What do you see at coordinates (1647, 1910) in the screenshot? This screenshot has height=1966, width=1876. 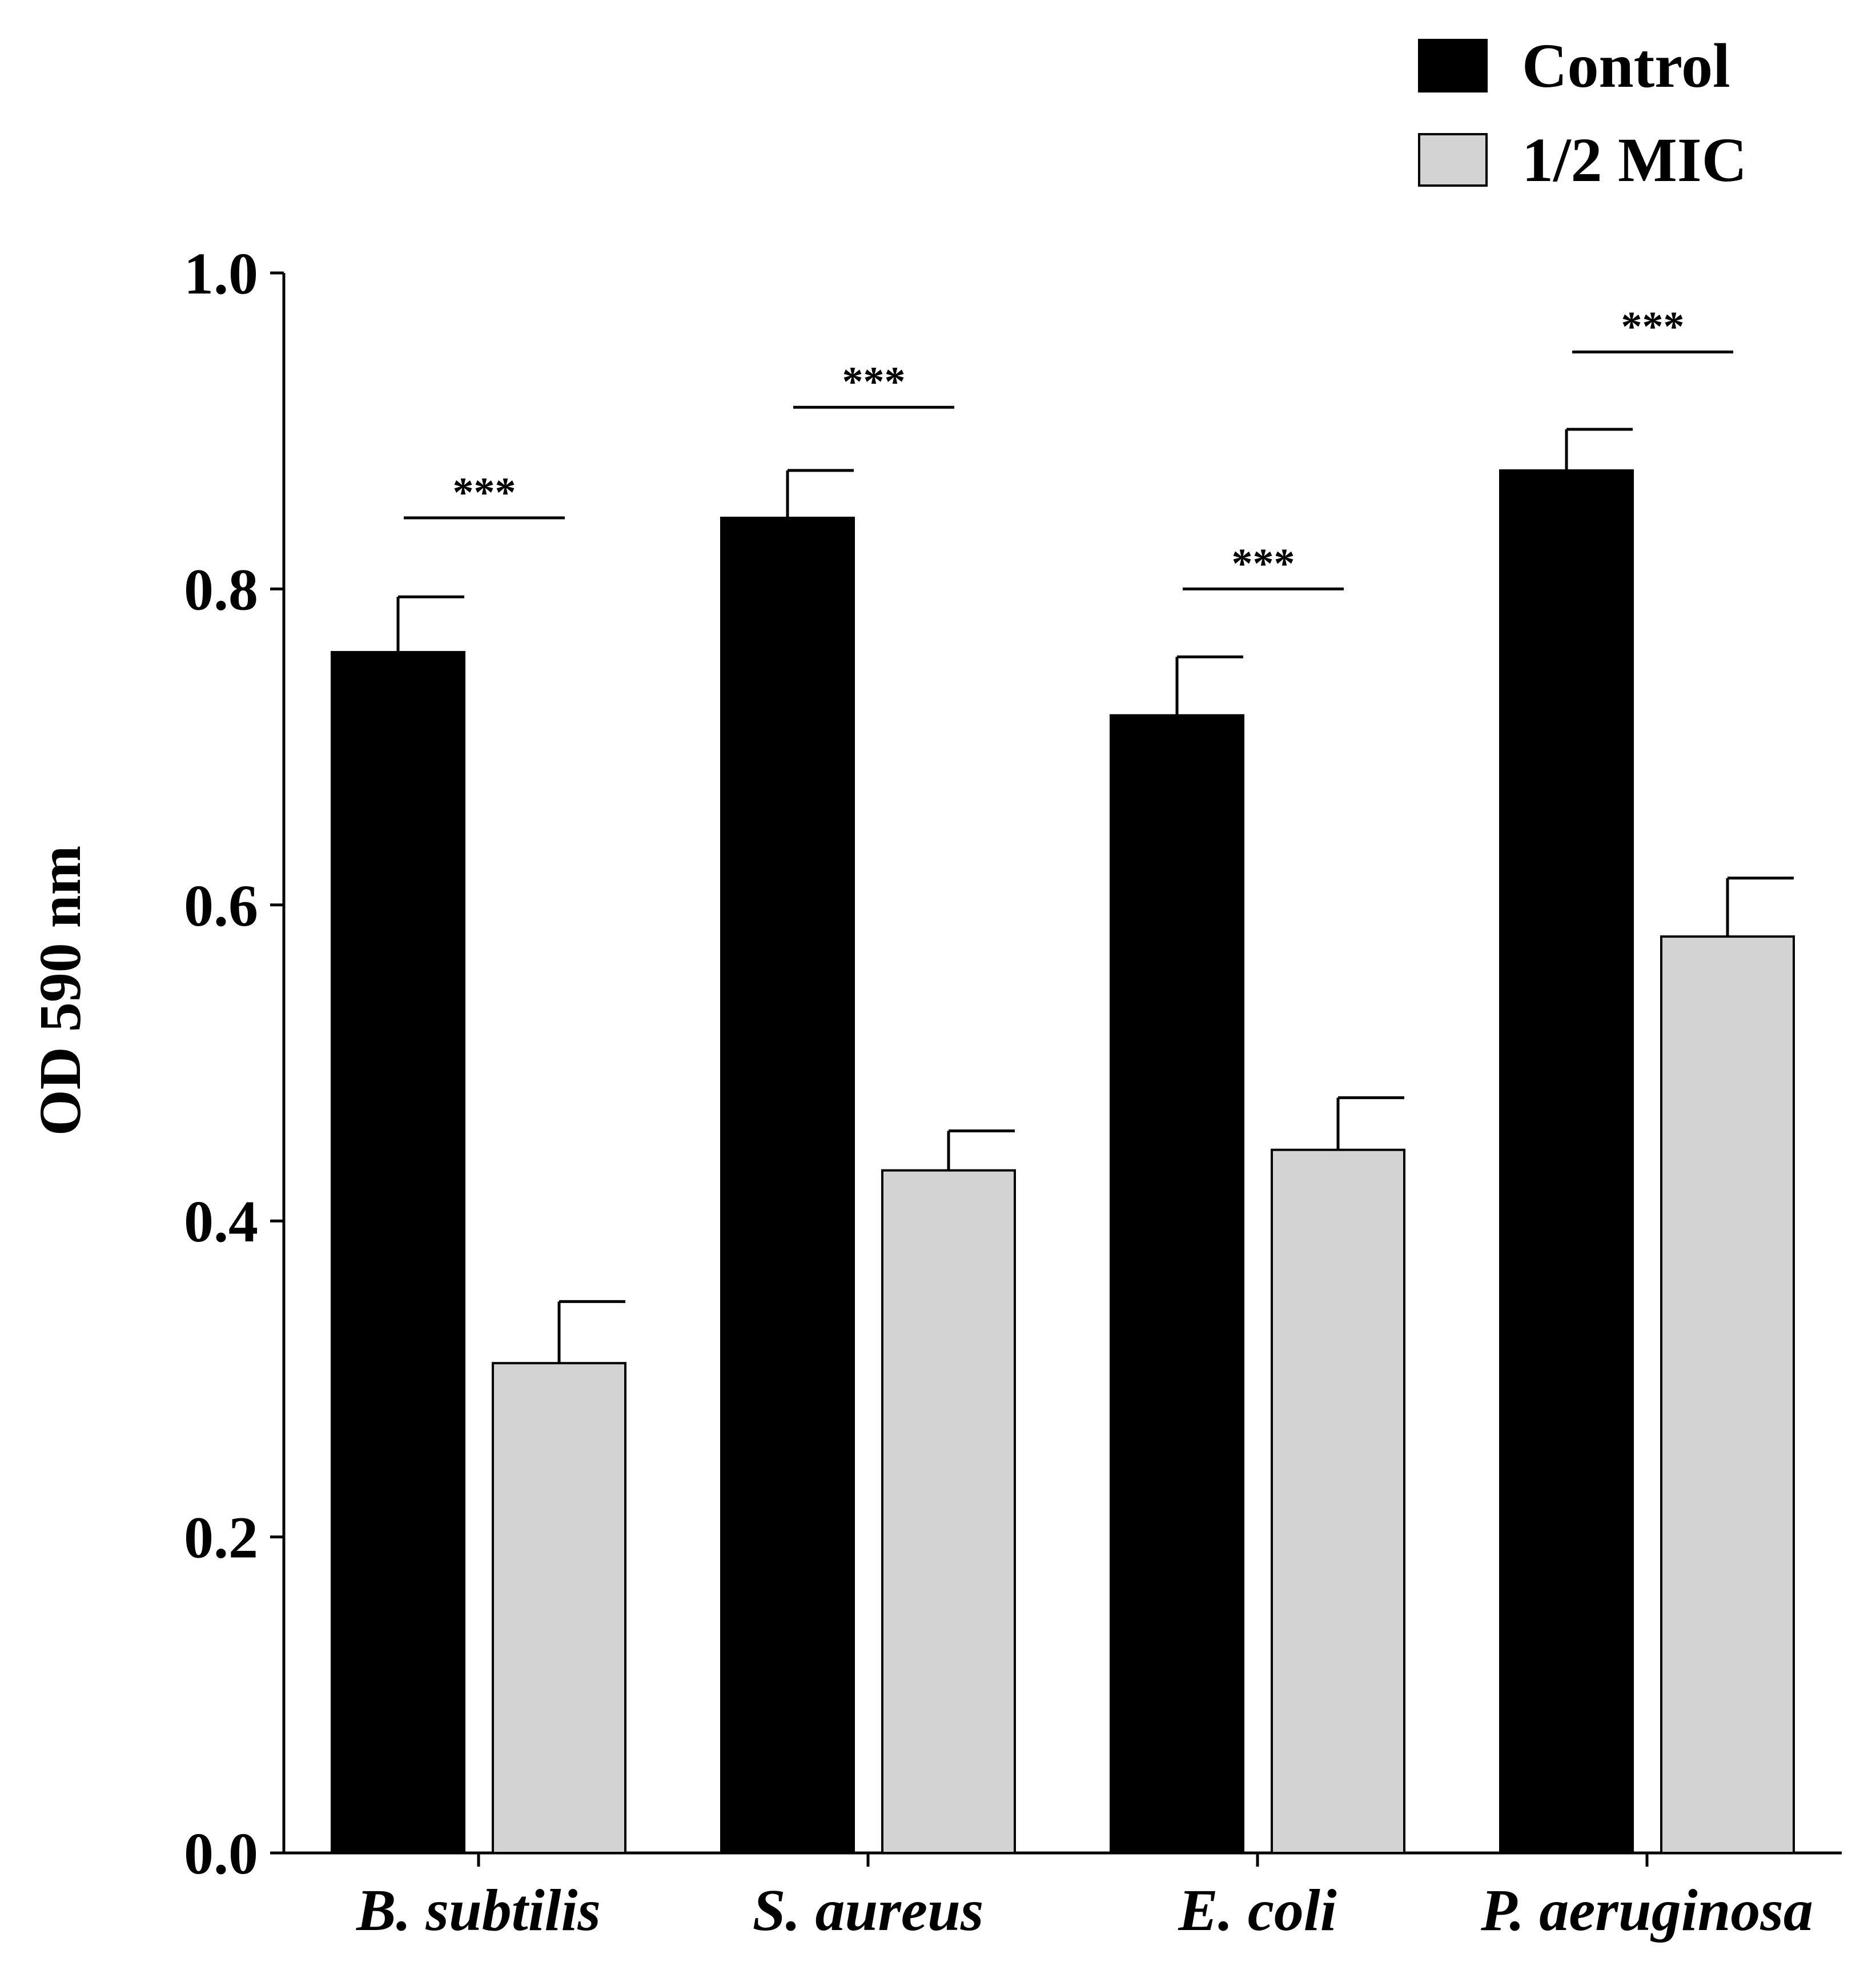 I see `x-tick-label: P. aeruginosa` at bounding box center [1647, 1910].